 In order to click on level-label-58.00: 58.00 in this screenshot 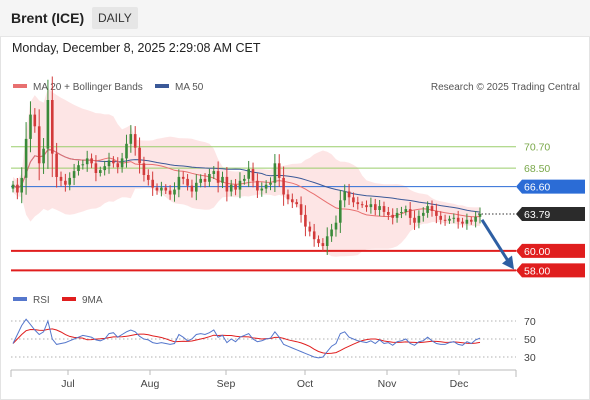, I will do `click(537, 271)`.